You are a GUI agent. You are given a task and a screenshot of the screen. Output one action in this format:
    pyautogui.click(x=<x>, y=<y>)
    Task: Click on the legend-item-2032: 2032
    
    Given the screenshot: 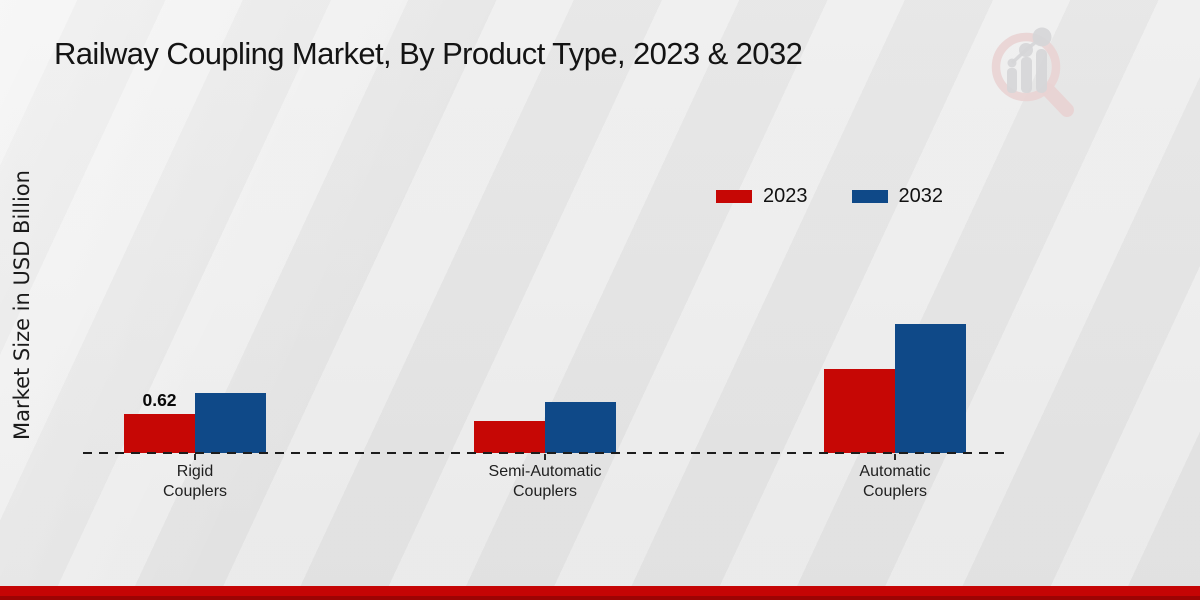 What is the action you would take?
    pyautogui.click(x=897, y=196)
    